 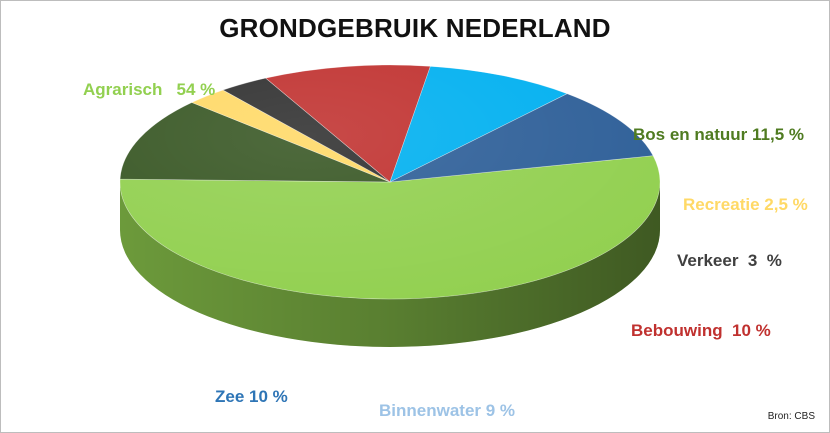 What do you see at coordinates (447, 410) in the screenshot?
I see `label-binnenwater: Binnenwater 9 %` at bounding box center [447, 410].